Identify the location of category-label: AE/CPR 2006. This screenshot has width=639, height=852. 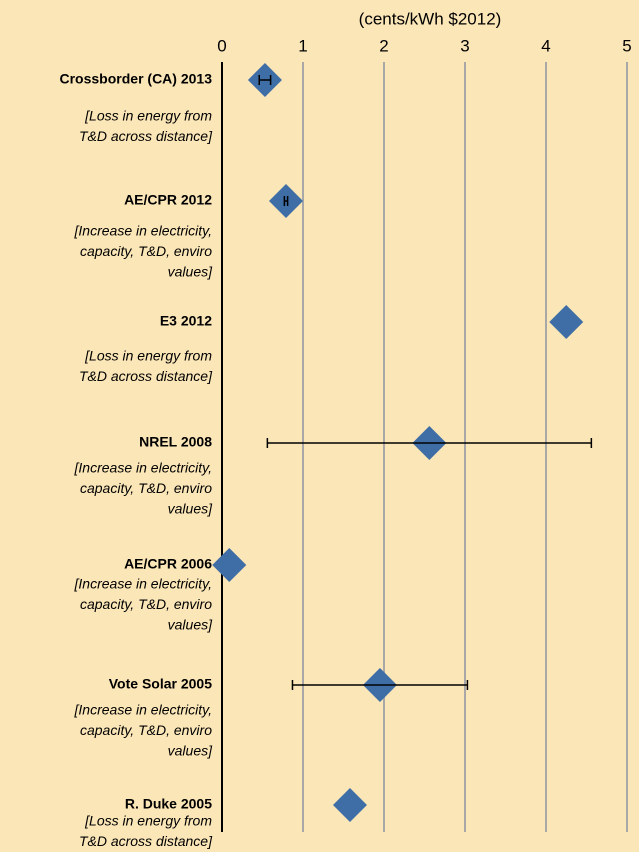
(168, 564).